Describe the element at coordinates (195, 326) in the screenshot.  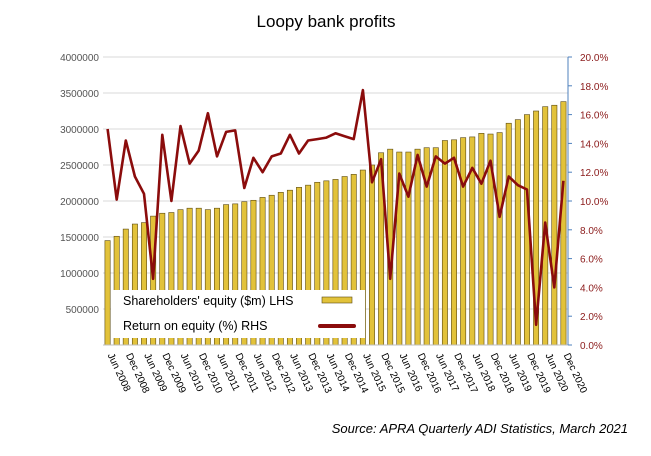
I see `legend-label-roe: Return on equity (%) RHS` at that location.